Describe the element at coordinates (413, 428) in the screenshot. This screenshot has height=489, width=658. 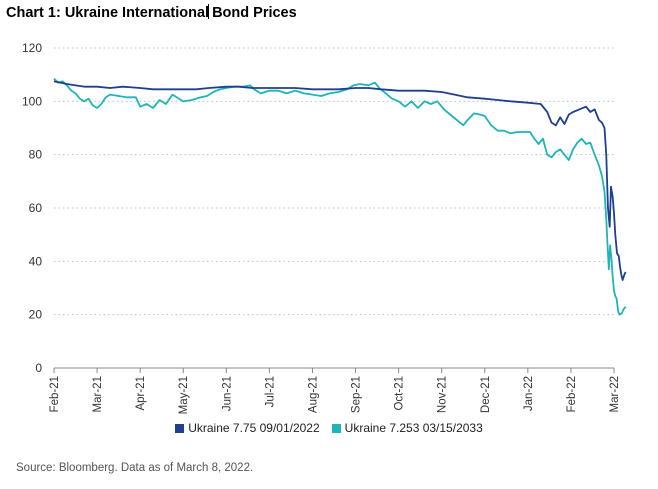
I see `legend-label-series-2: Ukraine 7.253 03/15/2033` at that location.